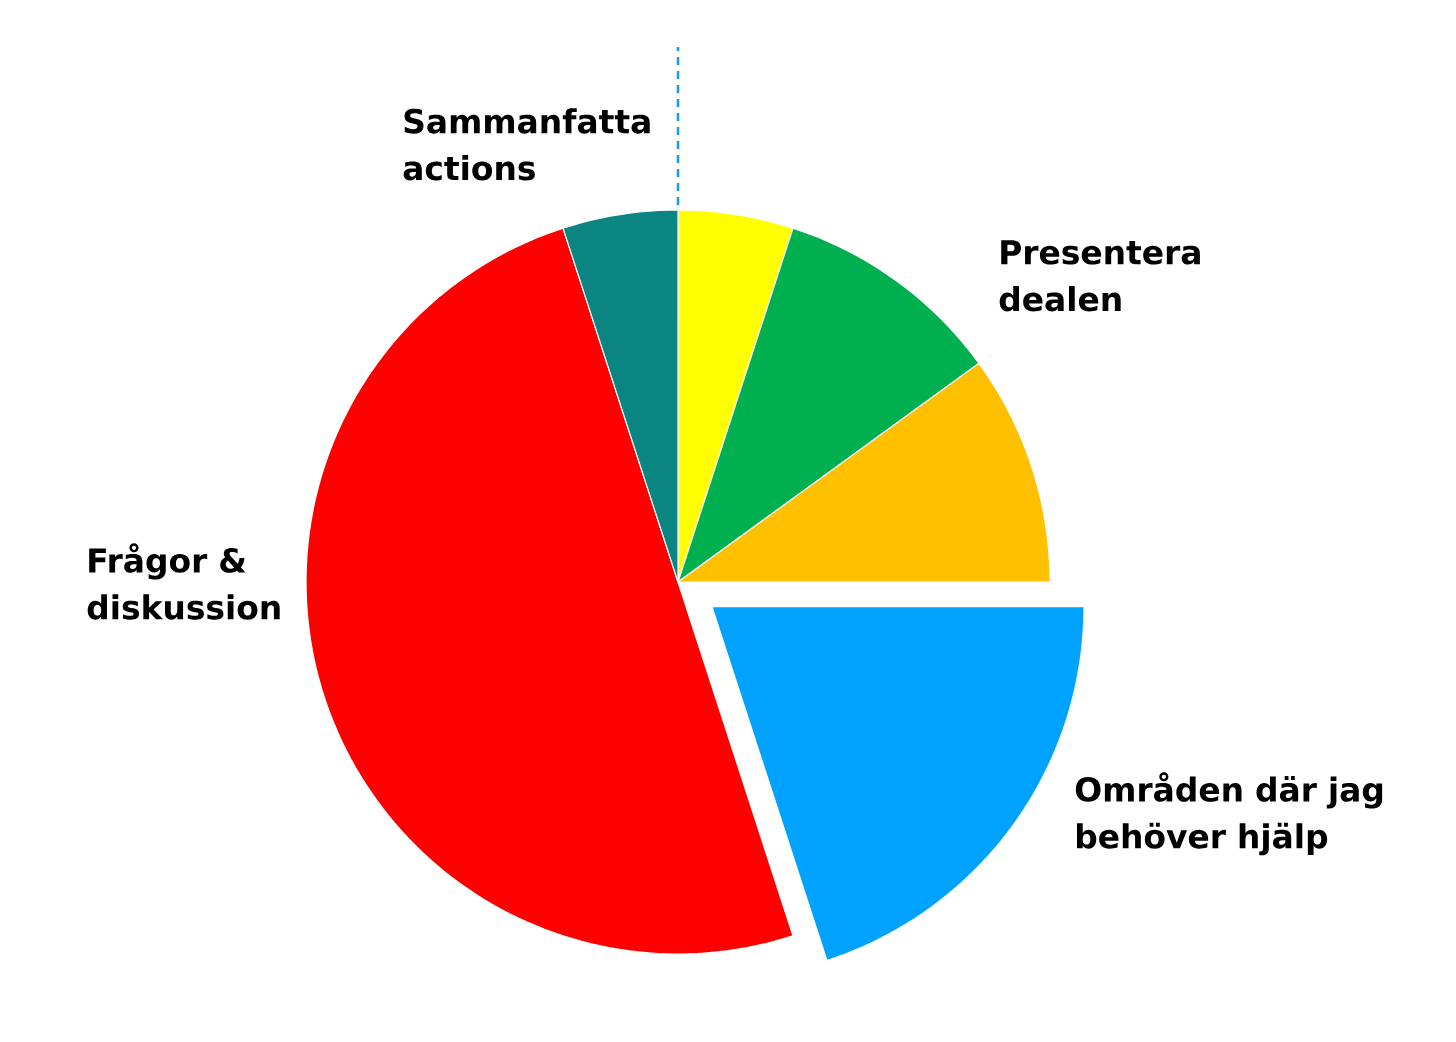  I want to click on slice-label: Presentera dealen, so click(1099, 276).